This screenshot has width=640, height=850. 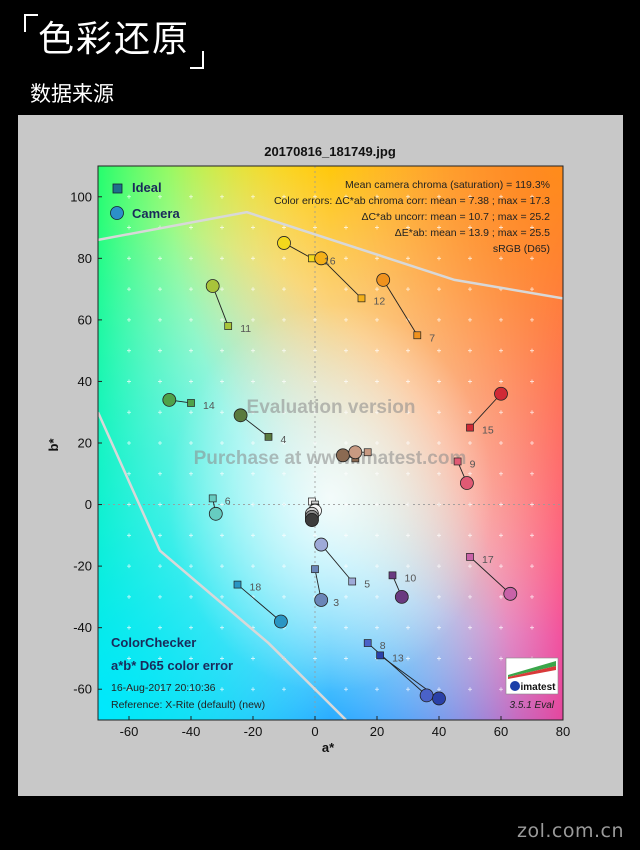 What do you see at coordinates (439, 731) in the screenshot?
I see `x-tick-label: 40` at bounding box center [439, 731].